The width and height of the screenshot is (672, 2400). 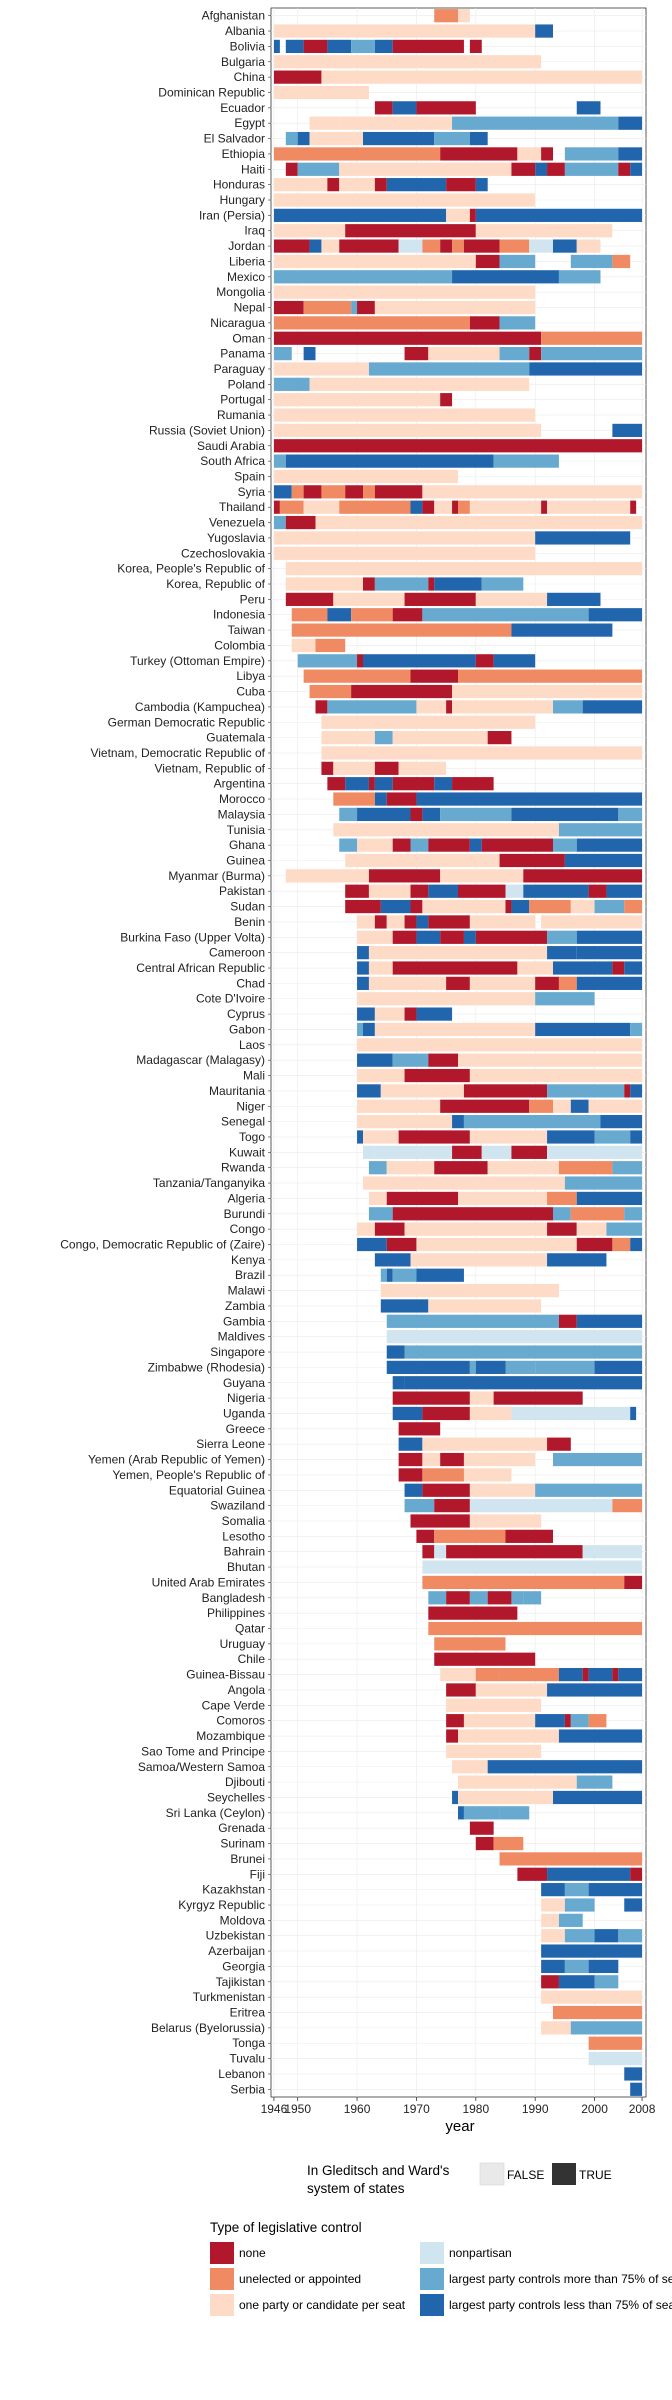 What do you see at coordinates (246, 384) in the screenshot?
I see `country-label: Poland` at bounding box center [246, 384].